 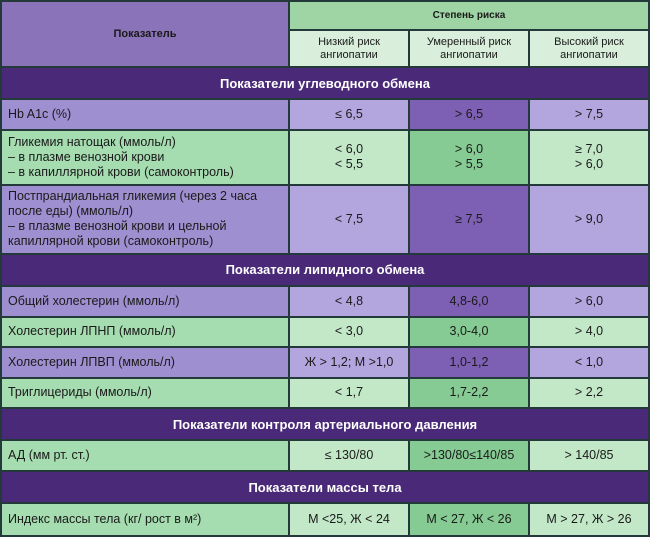 What do you see at coordinates (145, 332) in the screenshot?
I see `row-label: Холестерин ЛПНП (ммоль/л)` at bounding box center [145, 332].